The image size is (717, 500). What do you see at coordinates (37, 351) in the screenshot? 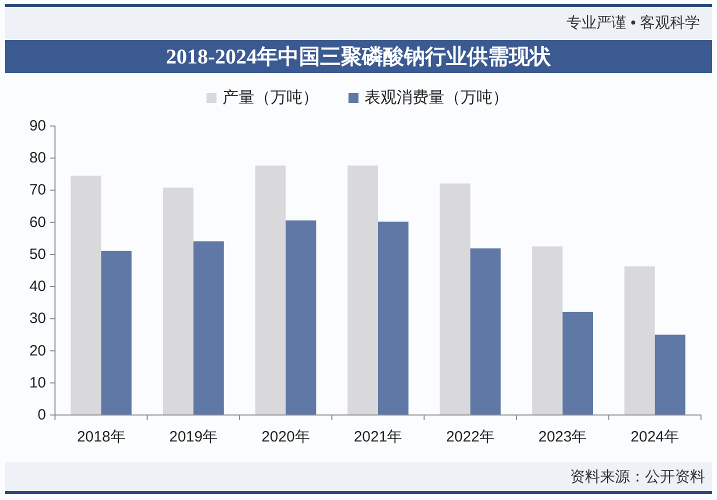
I see `y-tick-label: 20` at bounding box center [37, 351].